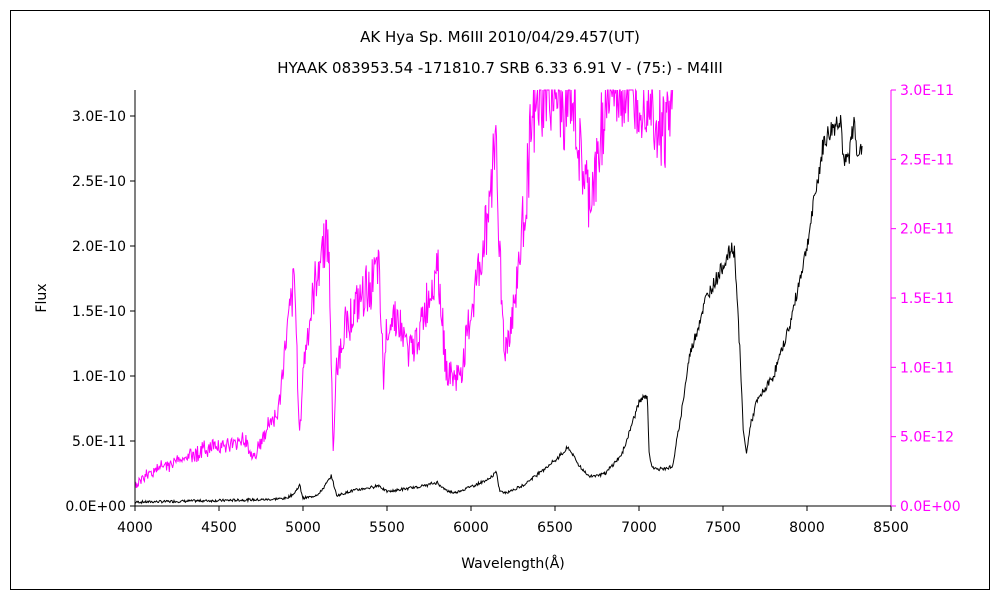  What do you see at coordinates (500, 37) in the screenshot?
I see `chart-title: AK Hya Sp. M6III 2010/04/29.457(UT)` at bounding box center [500, 37].